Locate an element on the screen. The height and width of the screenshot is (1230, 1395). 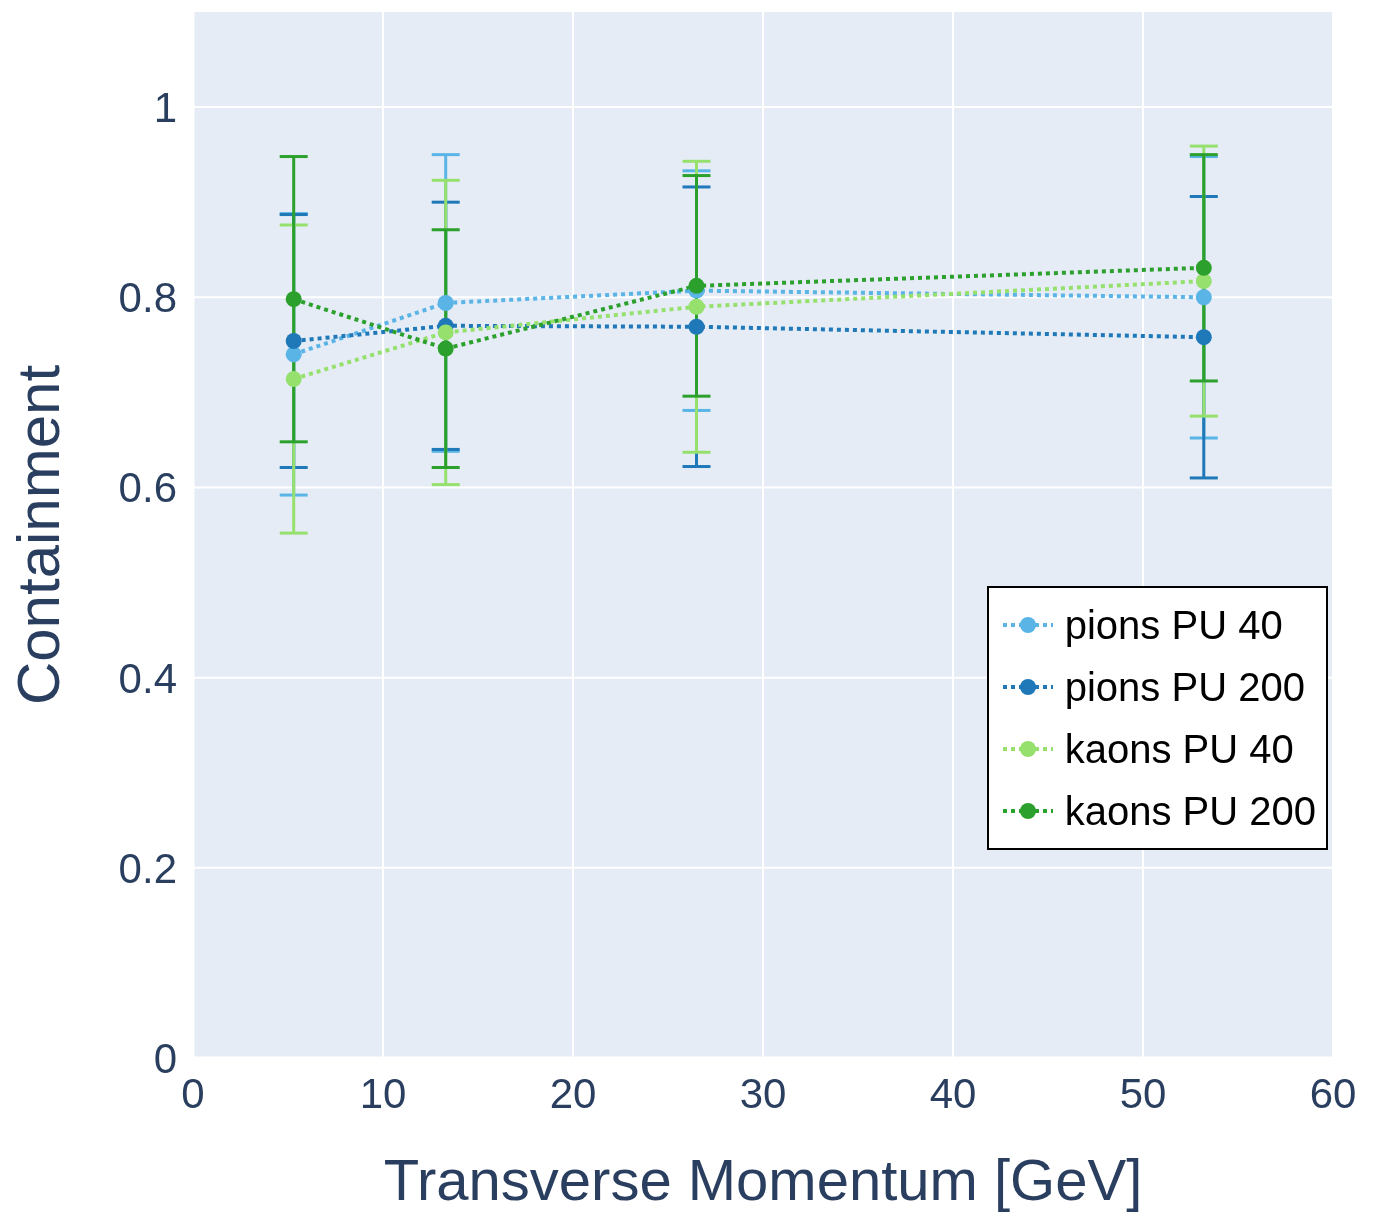
y-tick-label: 0.4 is located at coordinates (147, 678).